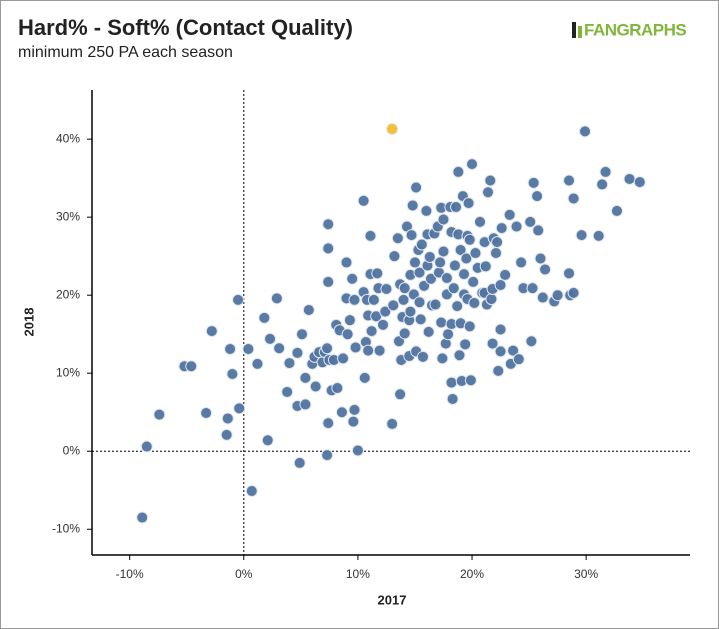 The image size is (719, 629). I want to click on y-tick-label: 20%, so click(68, 294).